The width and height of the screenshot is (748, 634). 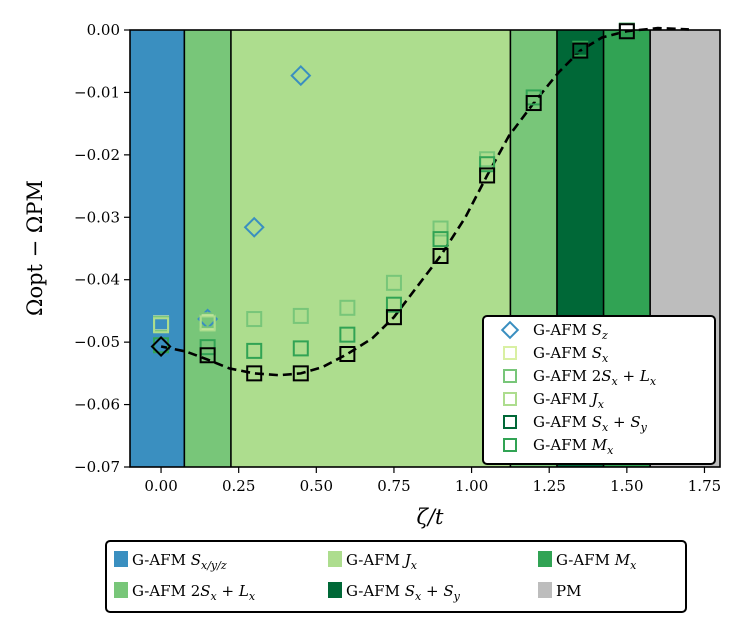 What do you see at coordinates (471, 486) in the screenshot?
I see `x-tick-label-4: 1.00` at bounding box center [471, 486].